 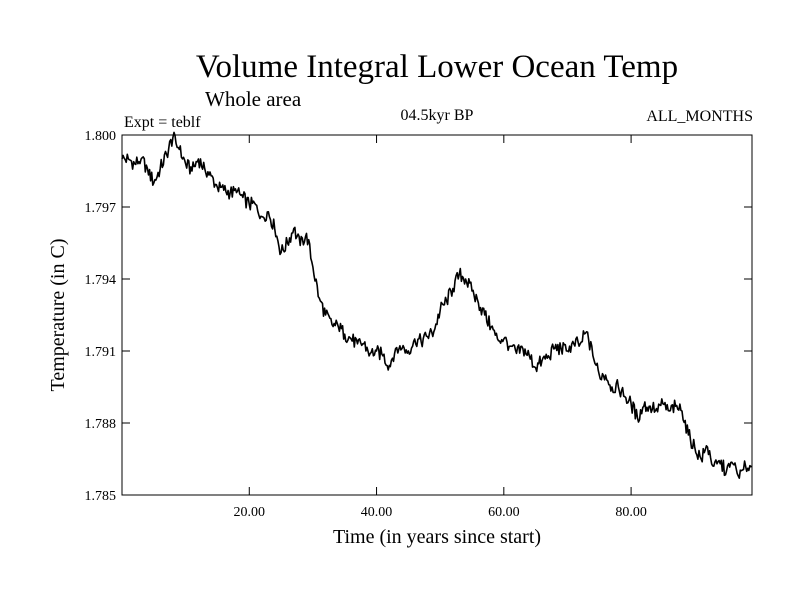 What do you see at coordinates (699, 116) in the screenshot?
I see `months-label: ALL_MONTHS` at bounding box center [699, 116].